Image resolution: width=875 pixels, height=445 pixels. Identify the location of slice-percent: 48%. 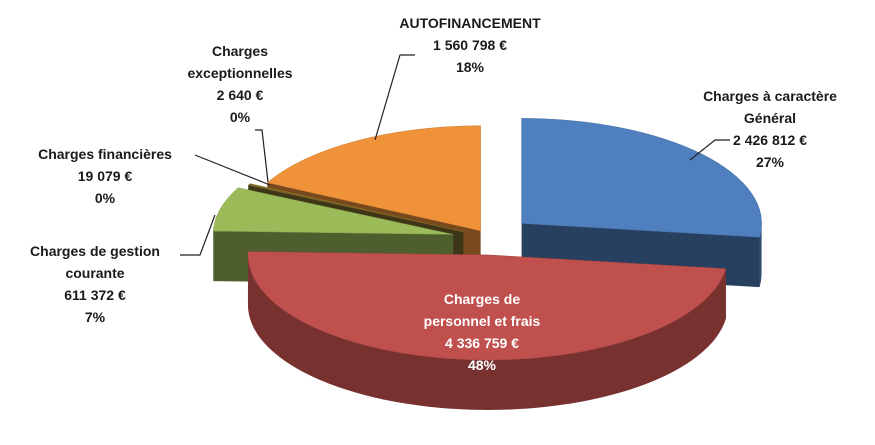
(482, 365).